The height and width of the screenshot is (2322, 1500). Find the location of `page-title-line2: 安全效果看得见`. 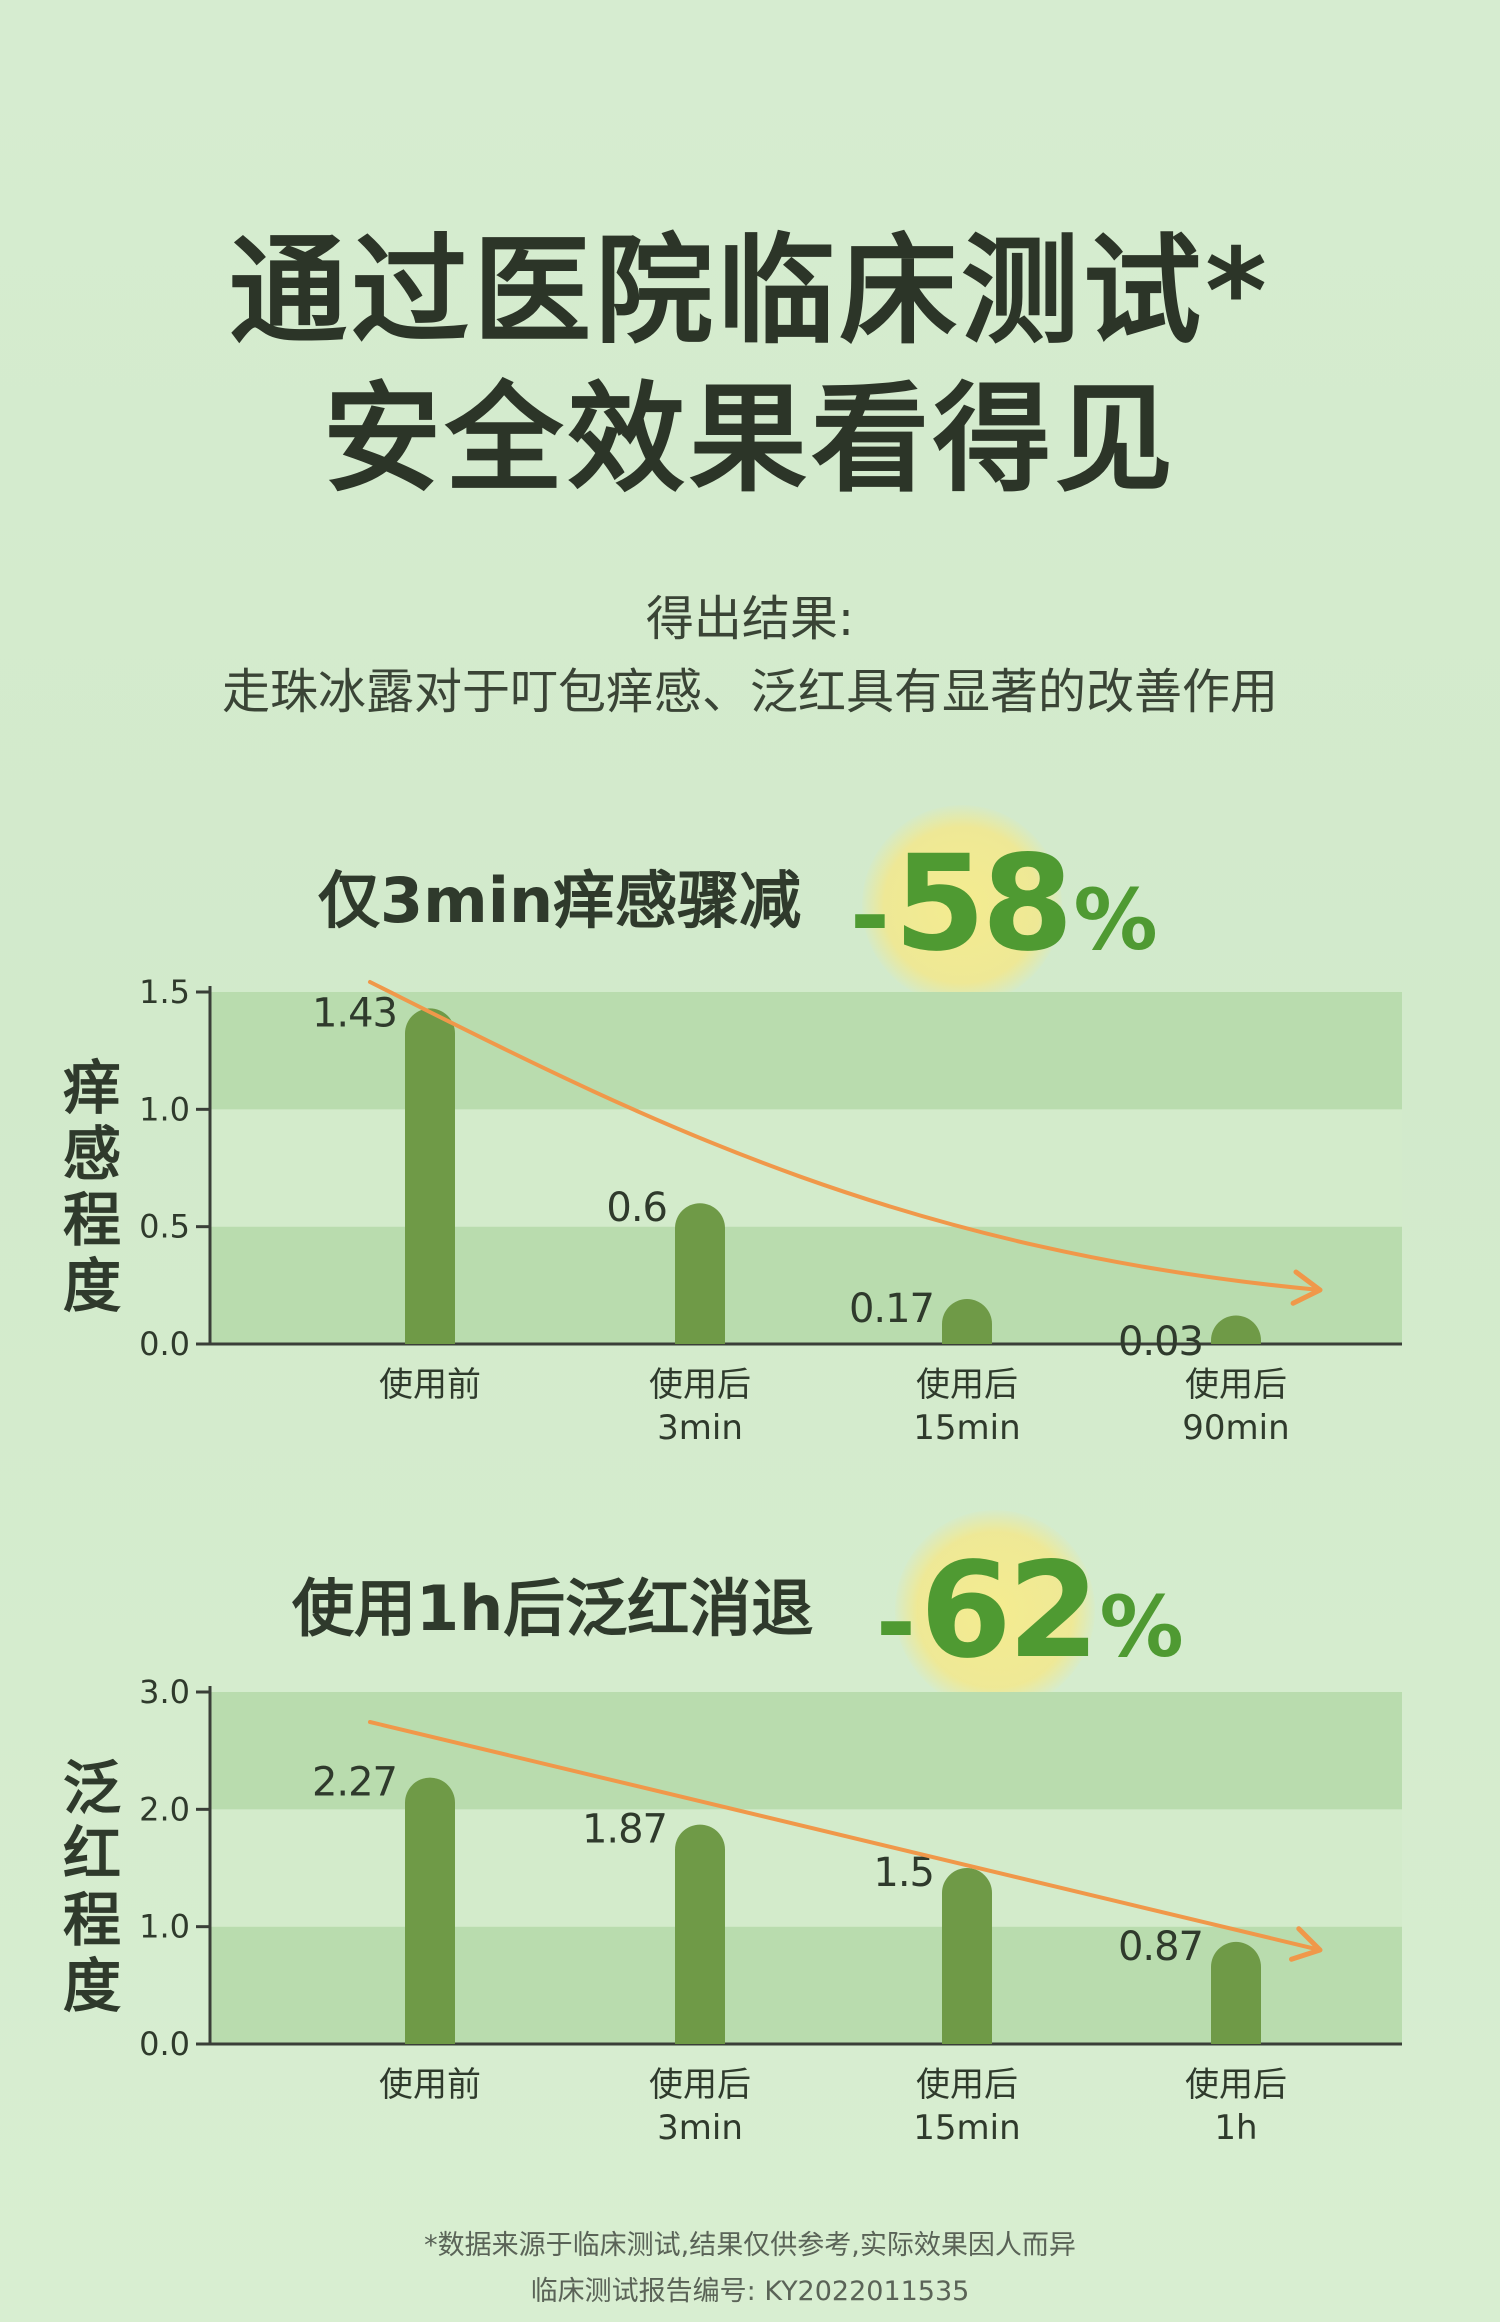

page-title-line2: 安全效果看得见 is located at coordinates (749, 439).